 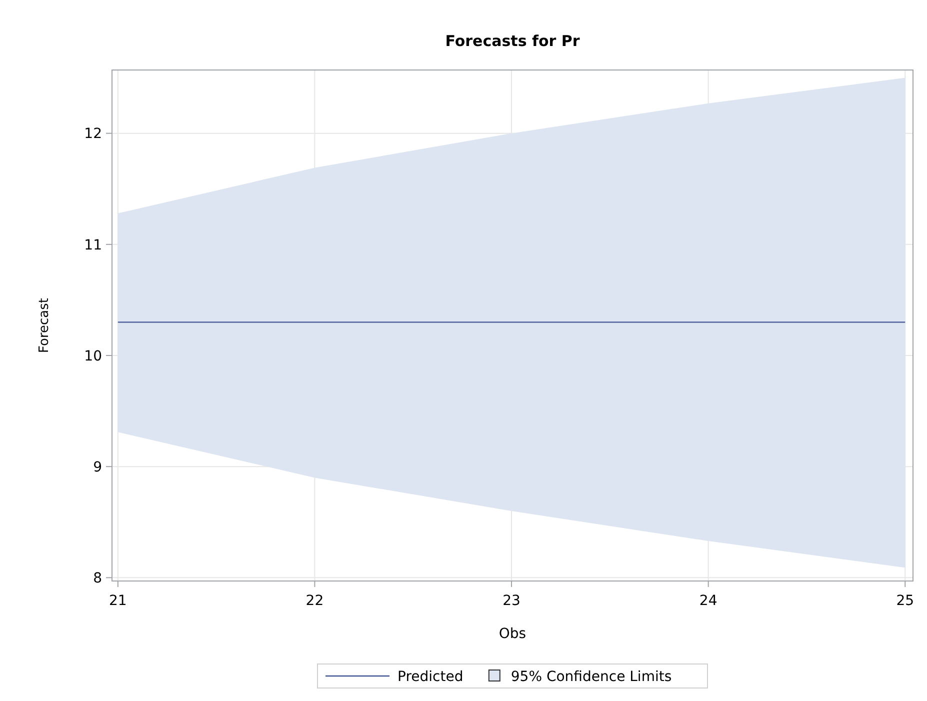 What do you see at coordinates (591, 676) in the screenshot?
I see `legend-label: 95% Confidence Limits` at bounding box center [591, 676].